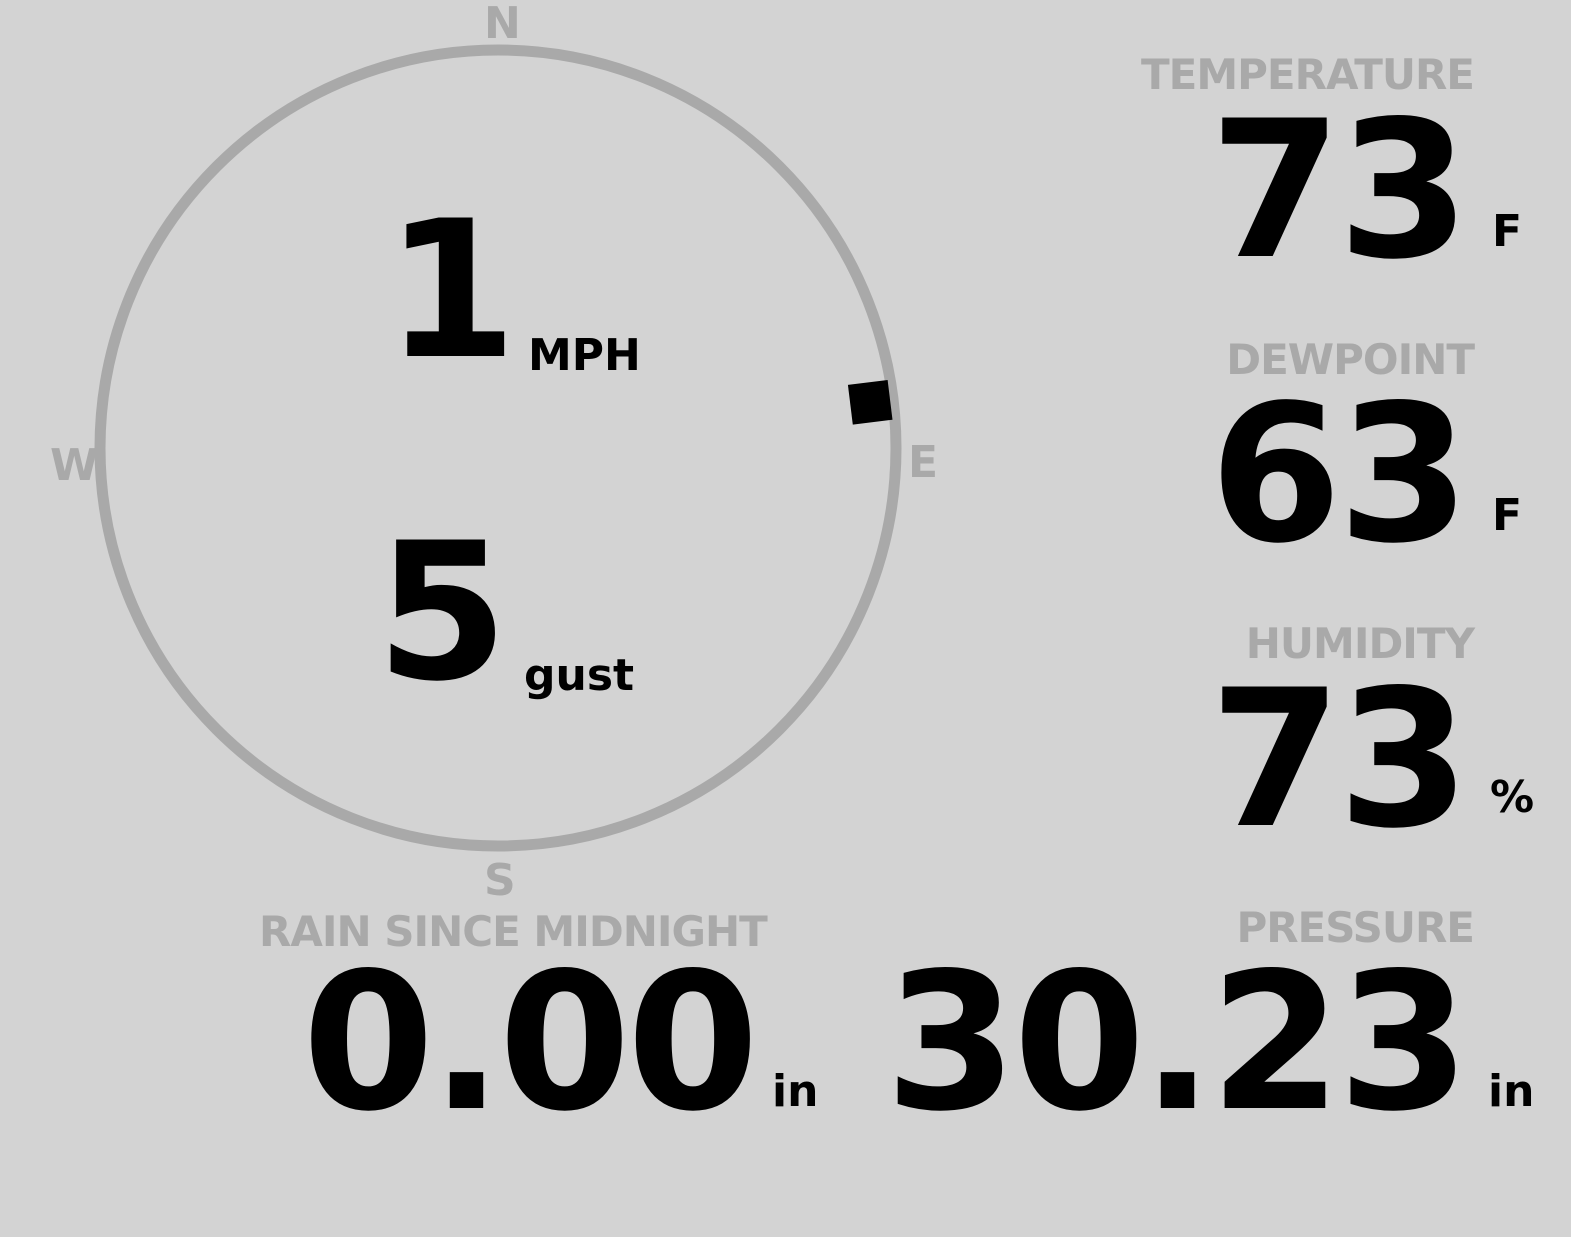 This screenshot has width=1571, height=1237. I want to click on wind-gust-label: gust, so click(579, 675).